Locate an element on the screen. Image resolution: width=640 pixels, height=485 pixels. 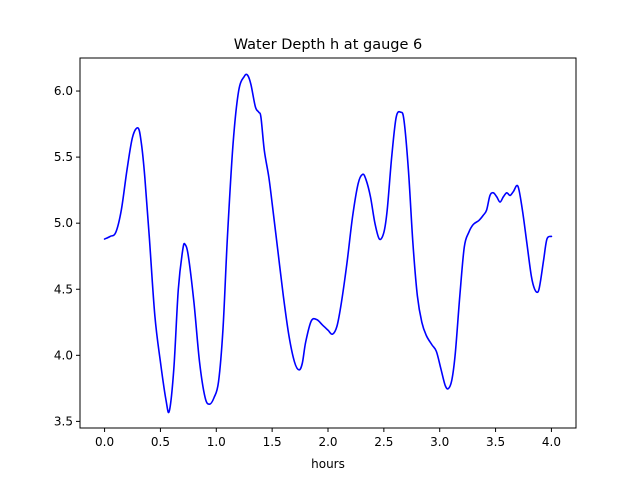
x-axis-title: hours is located at coordinates (328, 464).